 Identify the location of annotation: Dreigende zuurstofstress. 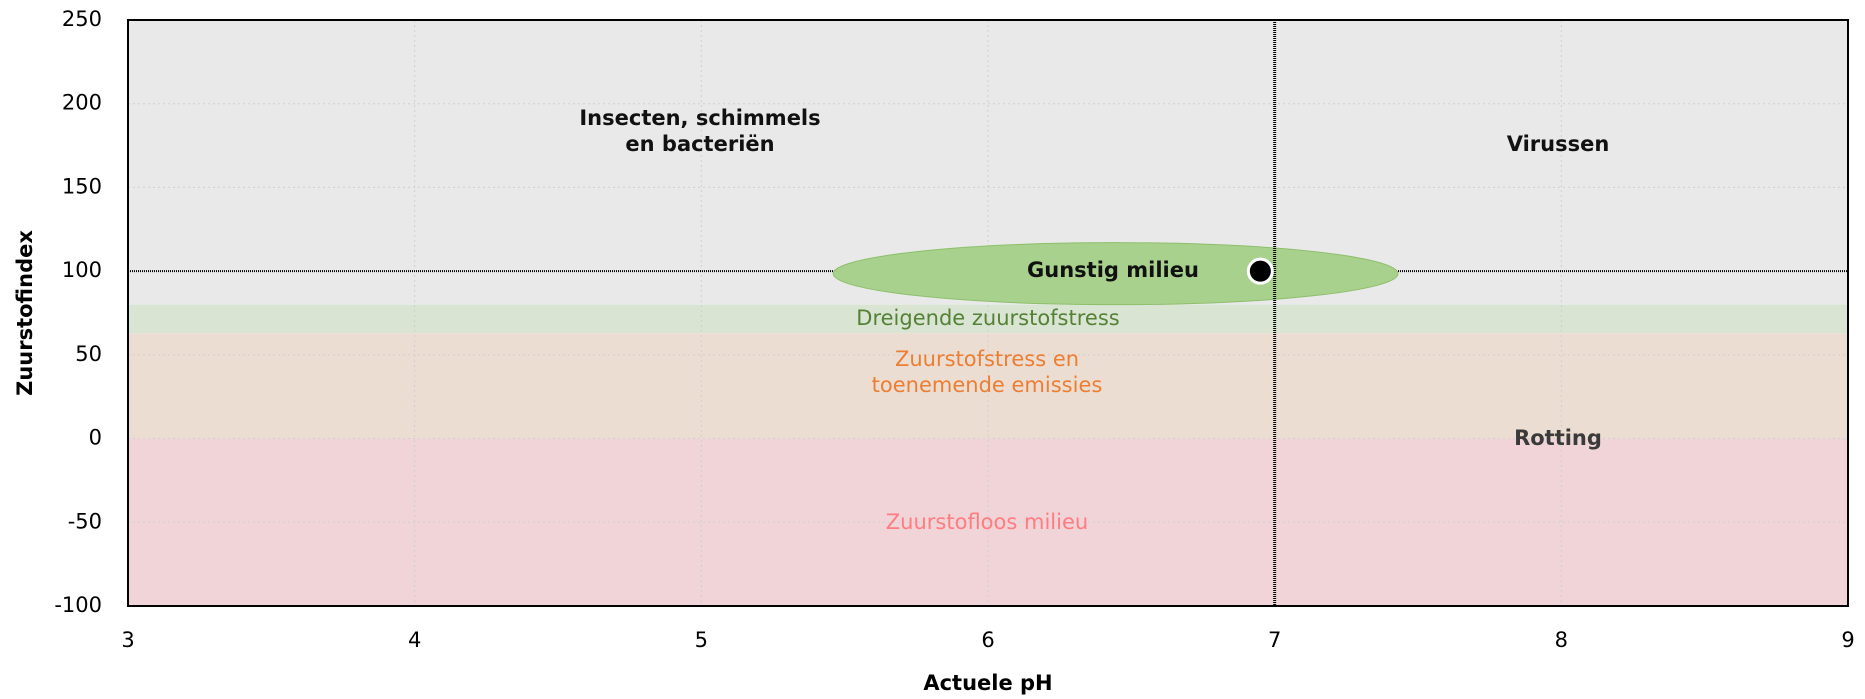
(987, 318).